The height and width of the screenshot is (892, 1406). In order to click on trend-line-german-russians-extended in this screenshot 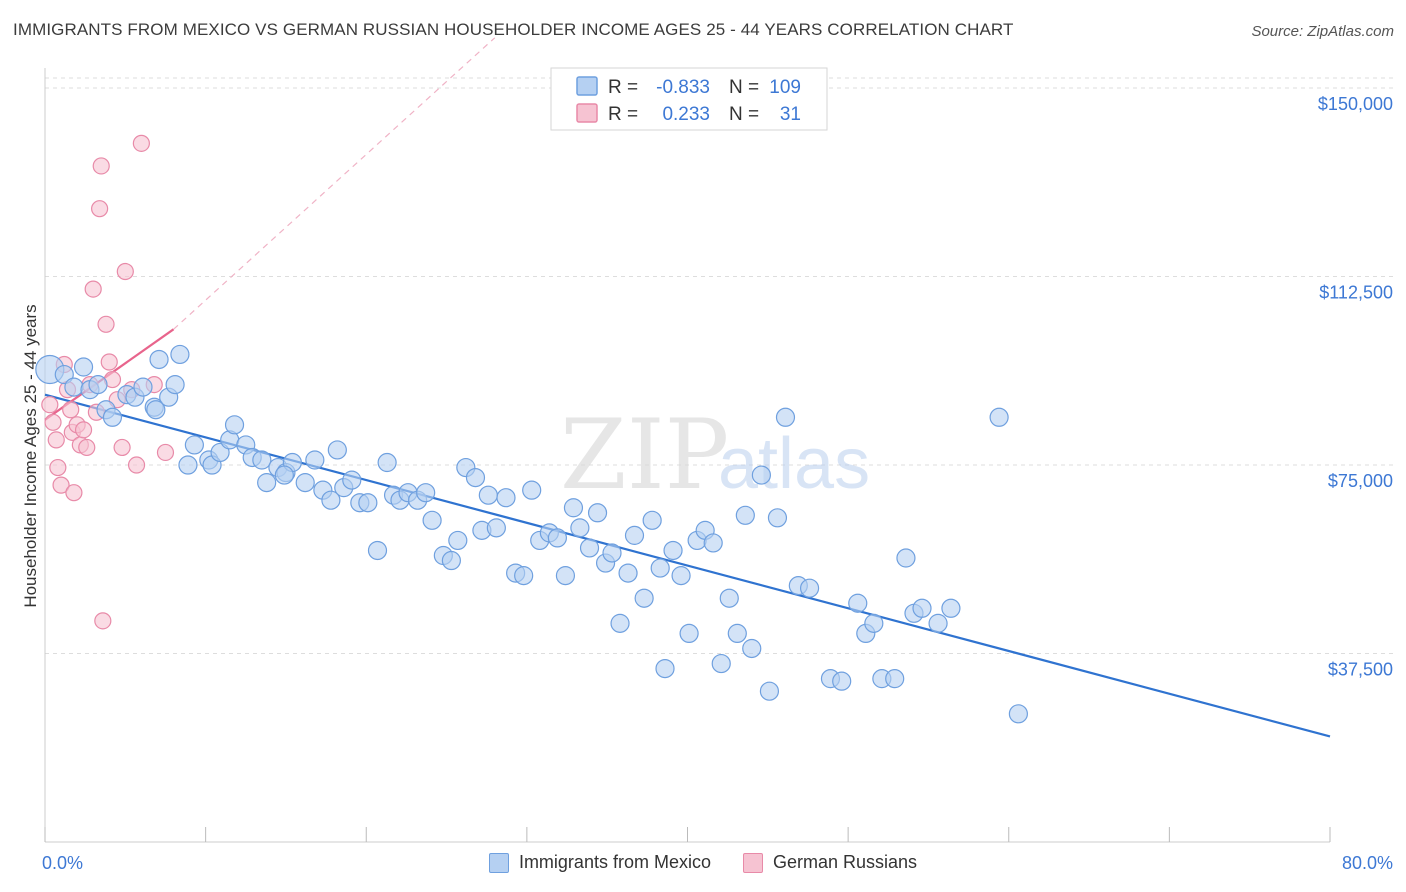, I will do `click(334, 183)`.